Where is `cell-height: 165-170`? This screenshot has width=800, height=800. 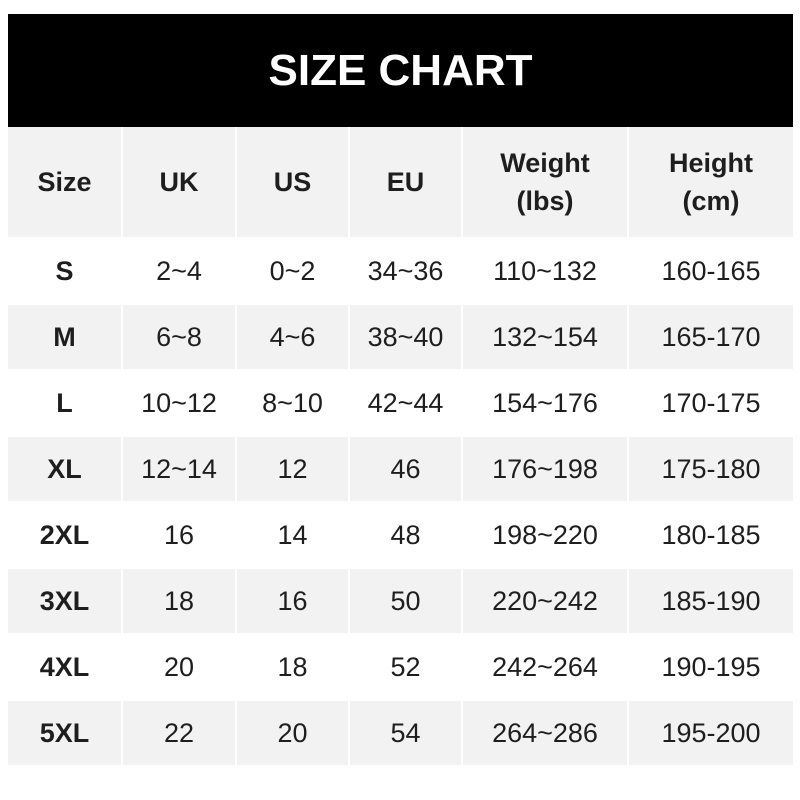
cell-height: 165-170 is located at coordinates (710, 337).